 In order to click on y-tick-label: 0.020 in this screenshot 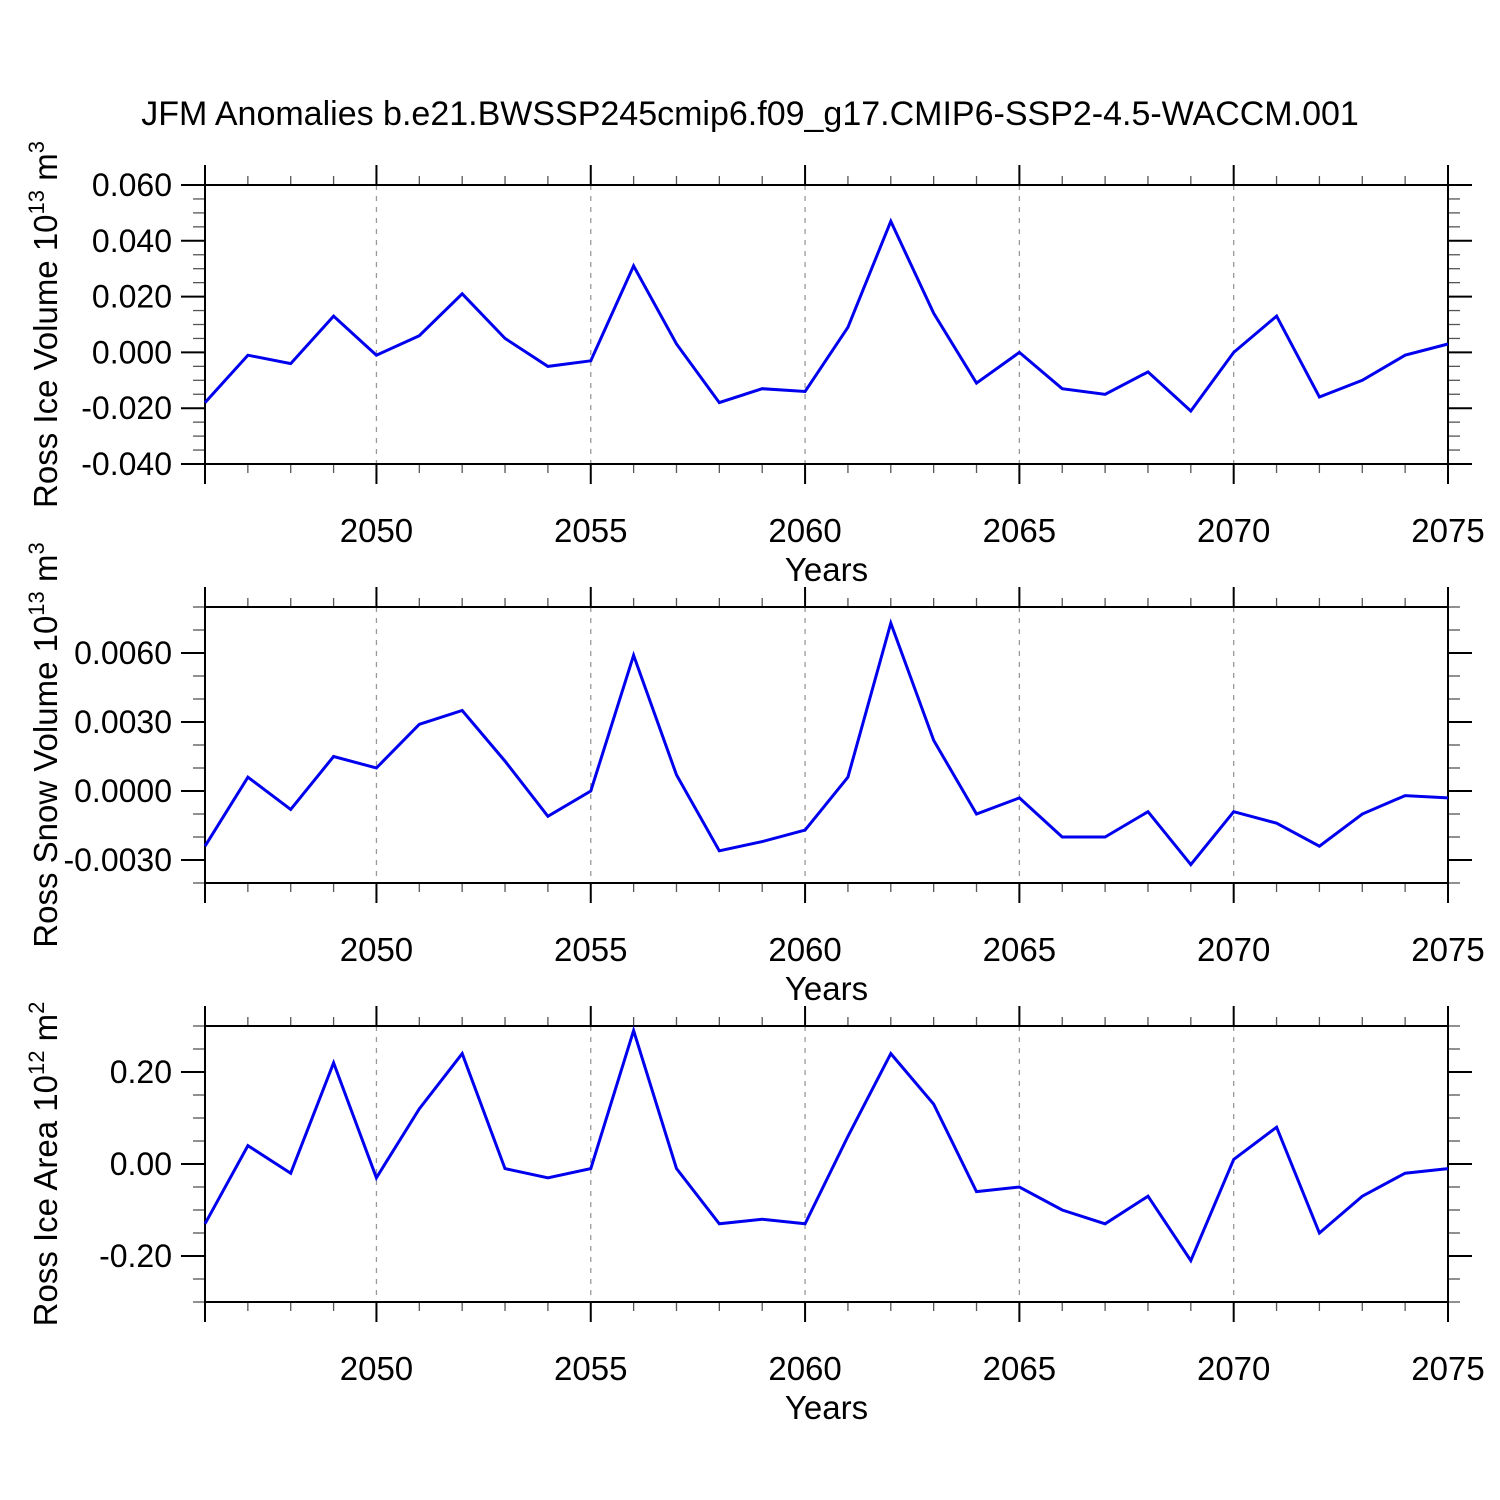, I will do `click(132, 297)`.